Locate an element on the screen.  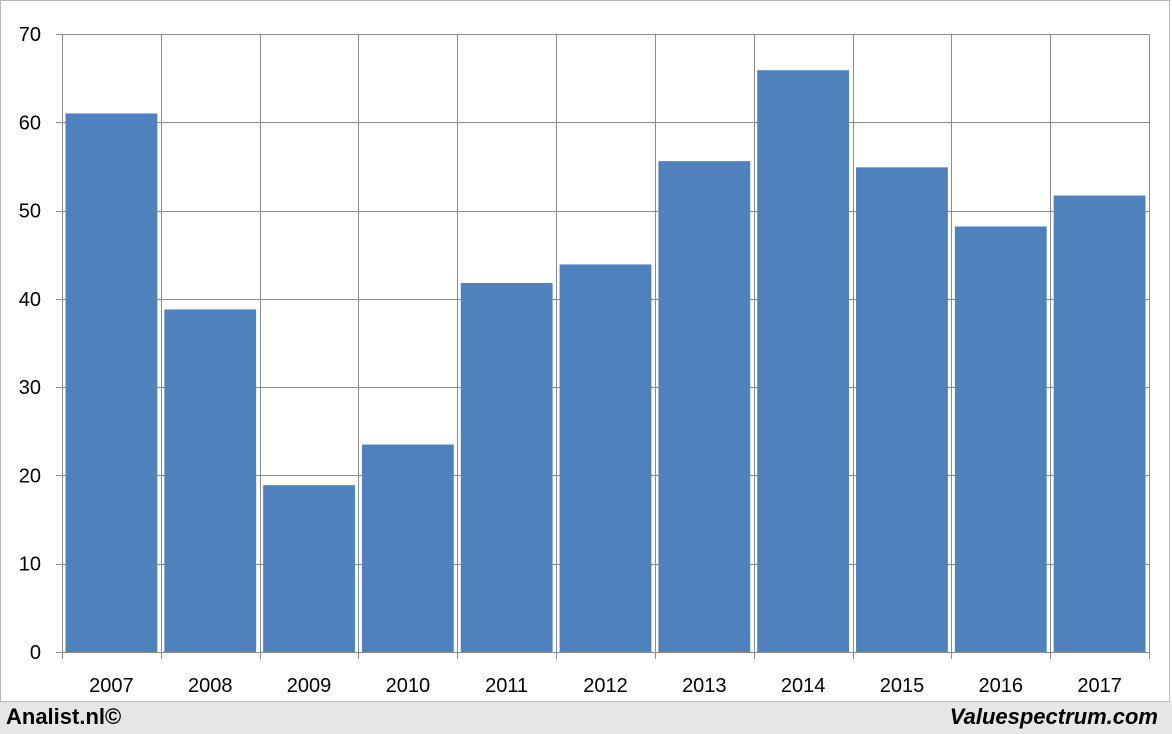
bar-2013 is located at coordinates (704, 407).